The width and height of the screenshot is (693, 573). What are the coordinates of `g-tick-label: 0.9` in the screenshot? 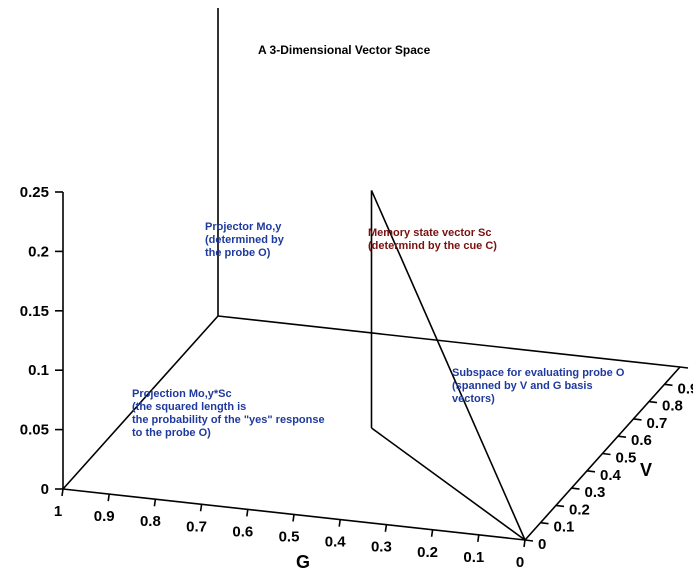 It's located at (104, 516).